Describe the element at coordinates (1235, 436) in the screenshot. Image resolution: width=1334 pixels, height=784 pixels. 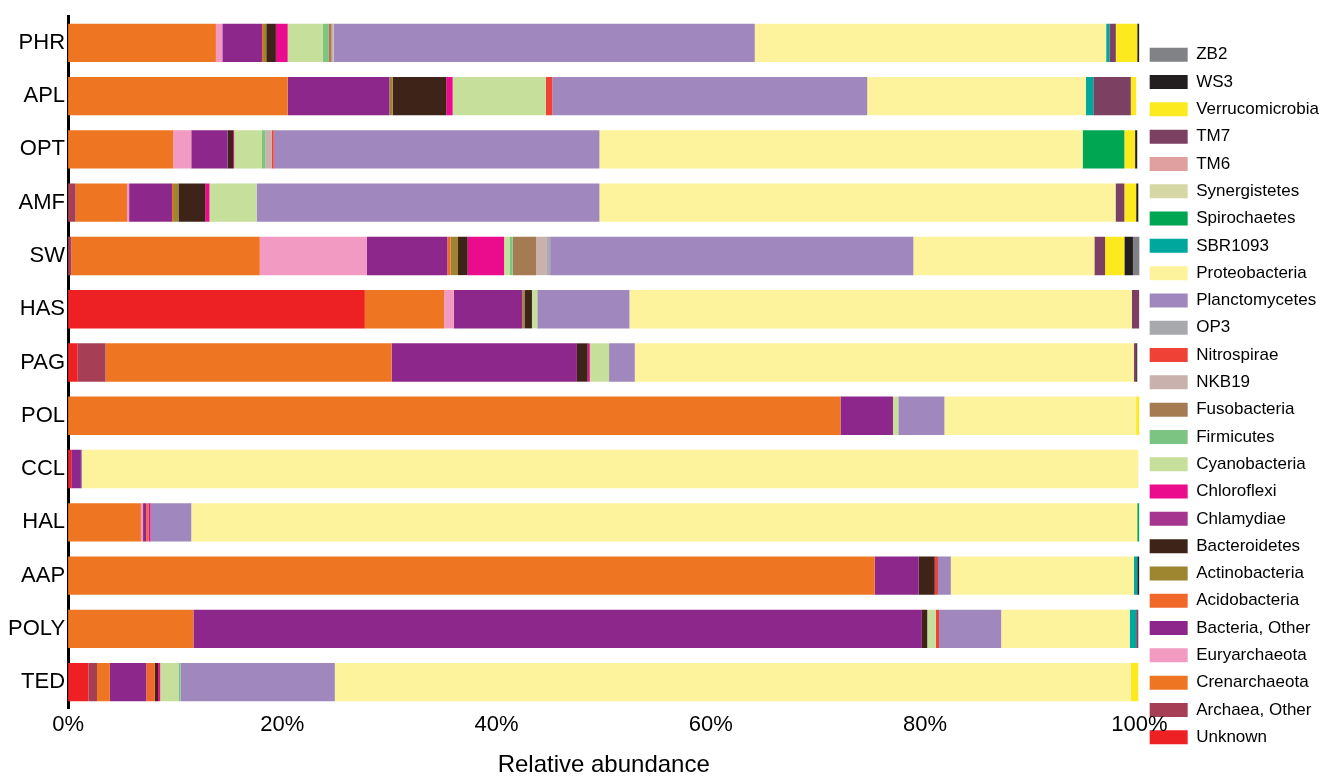
I see `legend-label: Firmicutes` at that location.